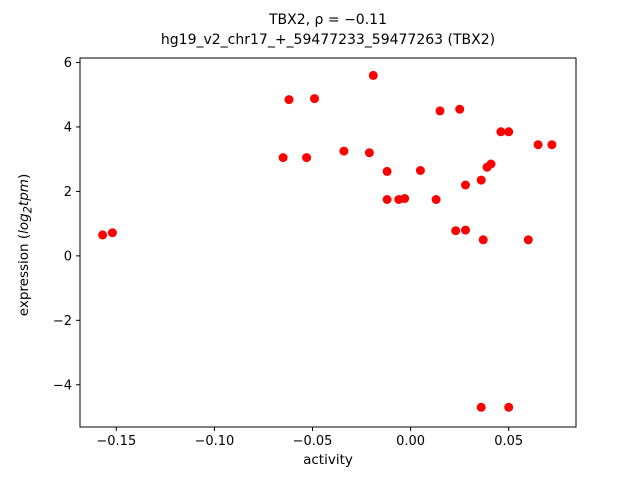  I want to click on y-tick-label: −2, so click(62, 321).